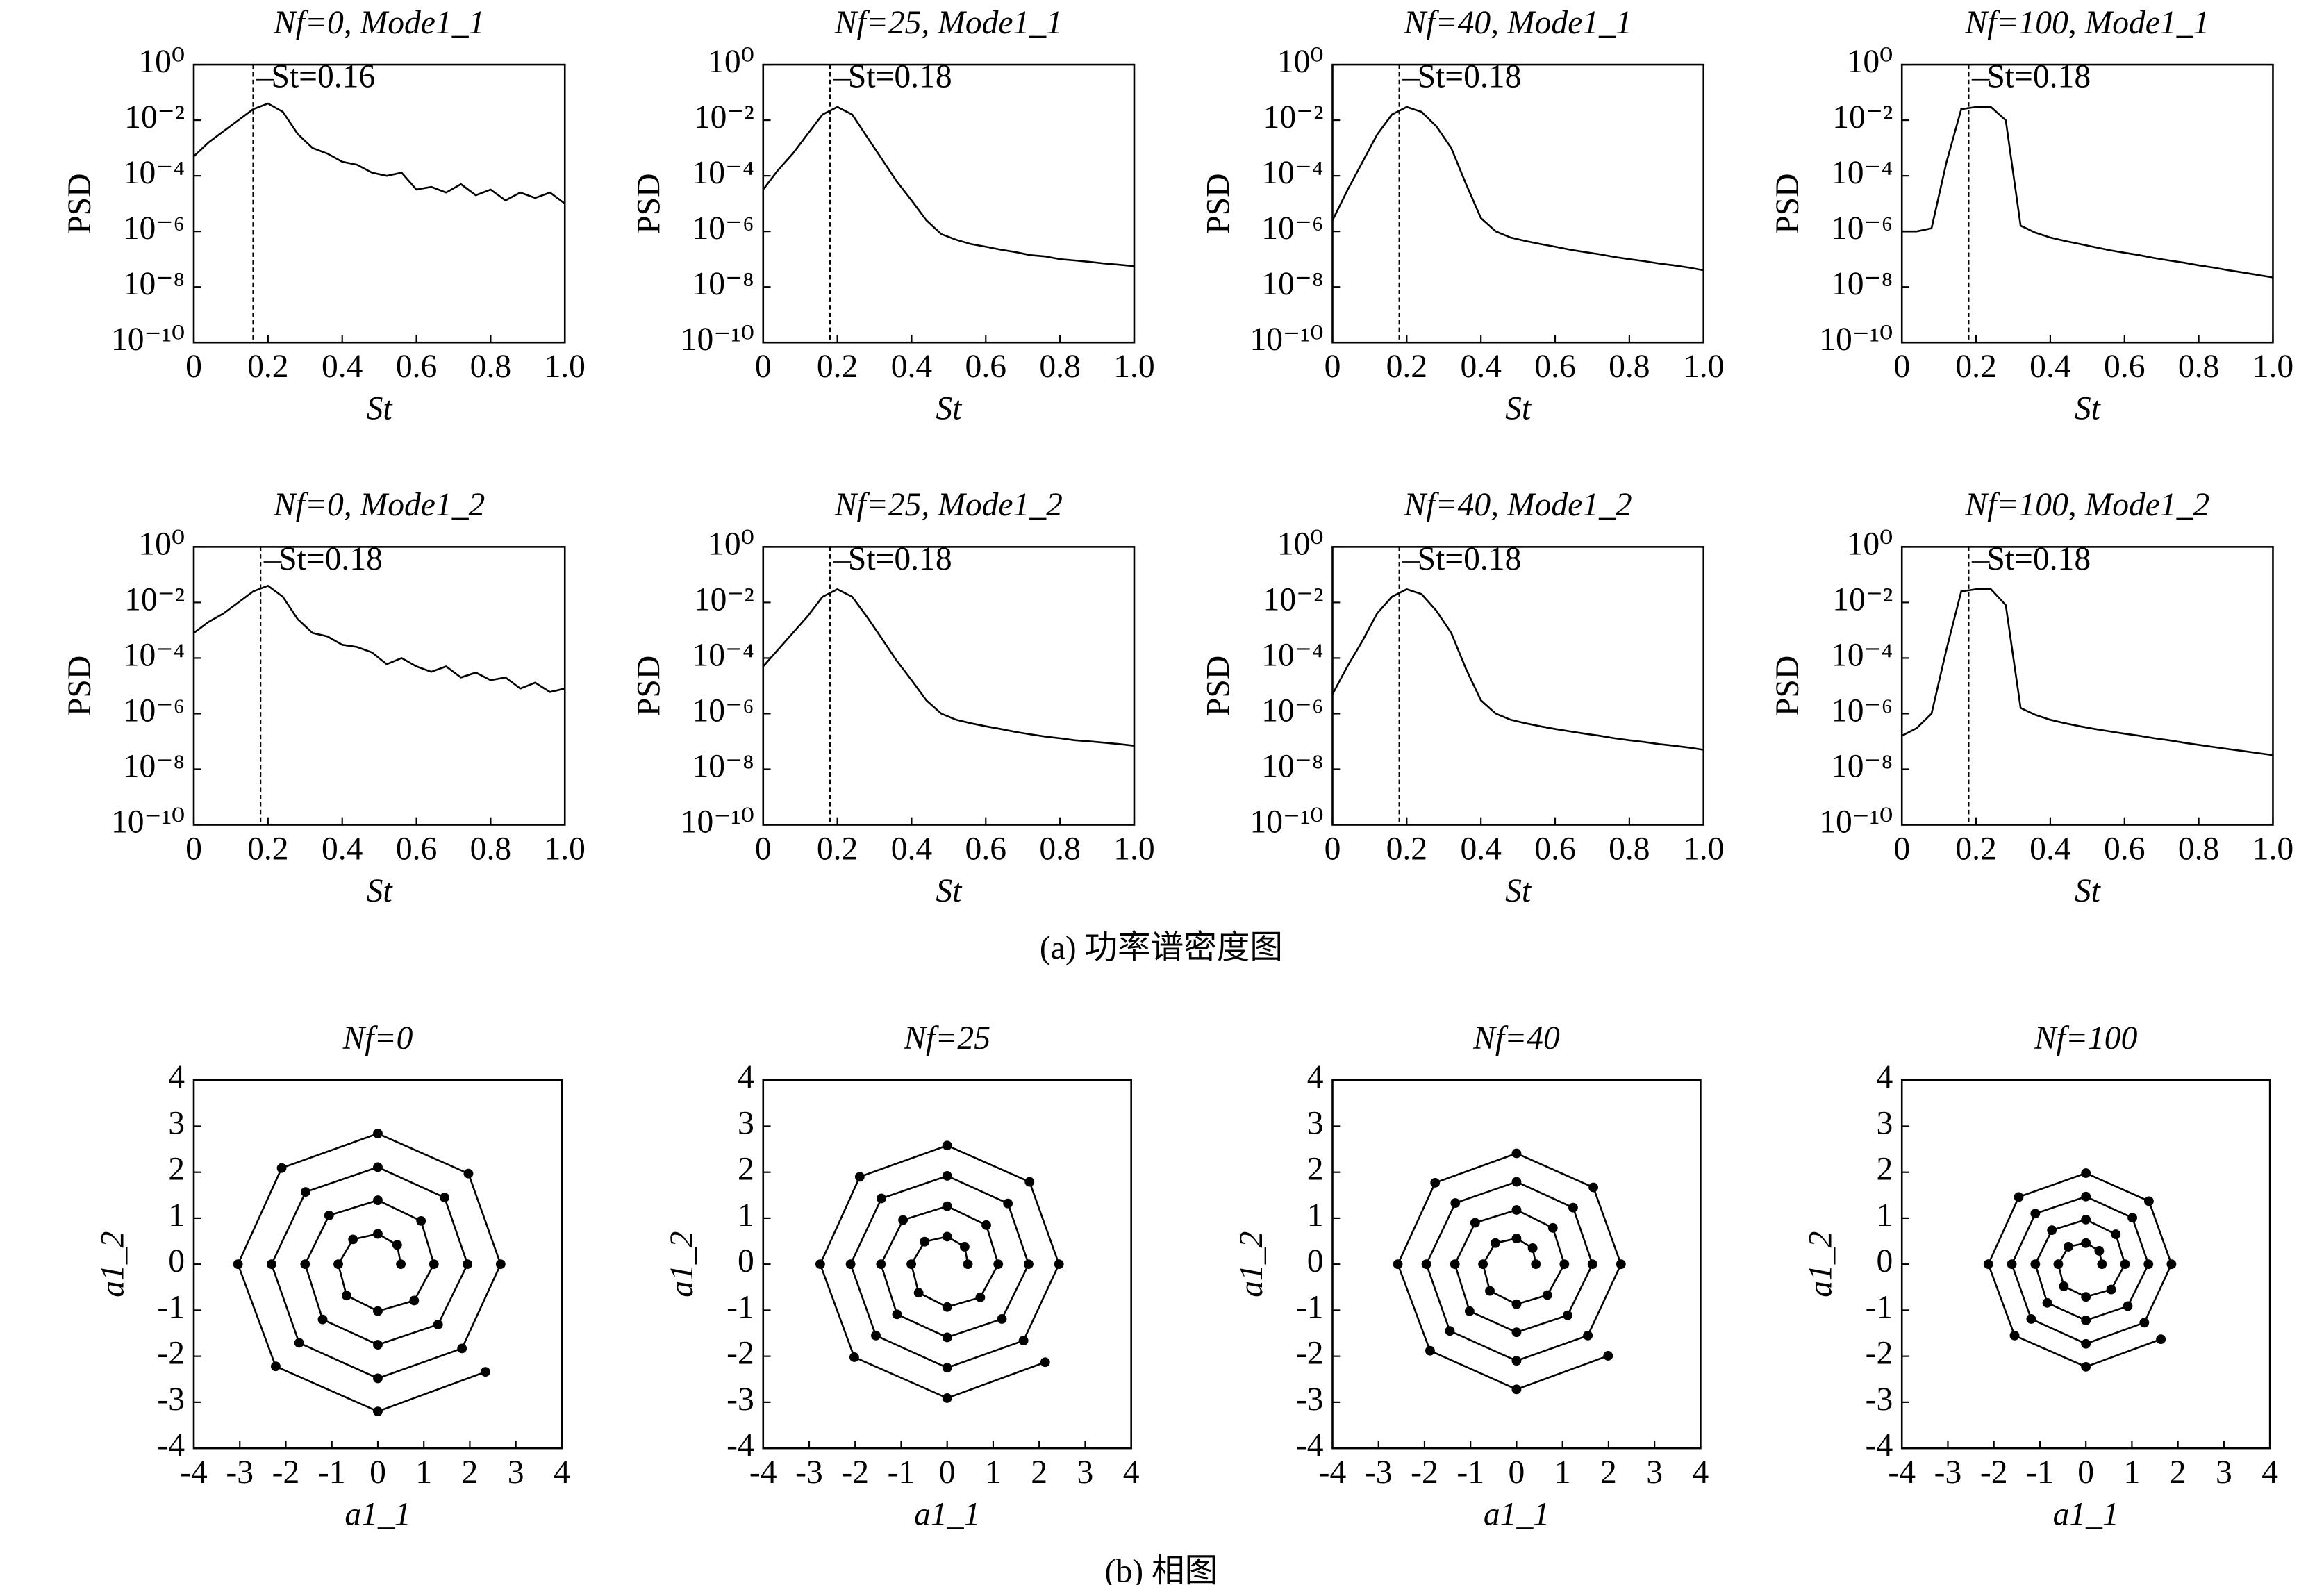  I want to click on x-tick-label: 3, so click(1654, 1472).